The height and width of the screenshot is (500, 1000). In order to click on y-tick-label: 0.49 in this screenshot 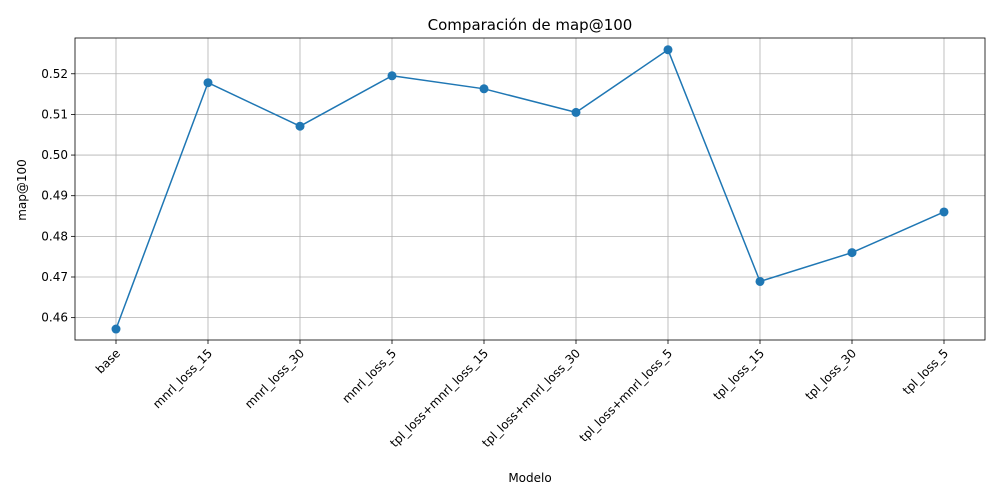, I will do `click(54, 196)`.